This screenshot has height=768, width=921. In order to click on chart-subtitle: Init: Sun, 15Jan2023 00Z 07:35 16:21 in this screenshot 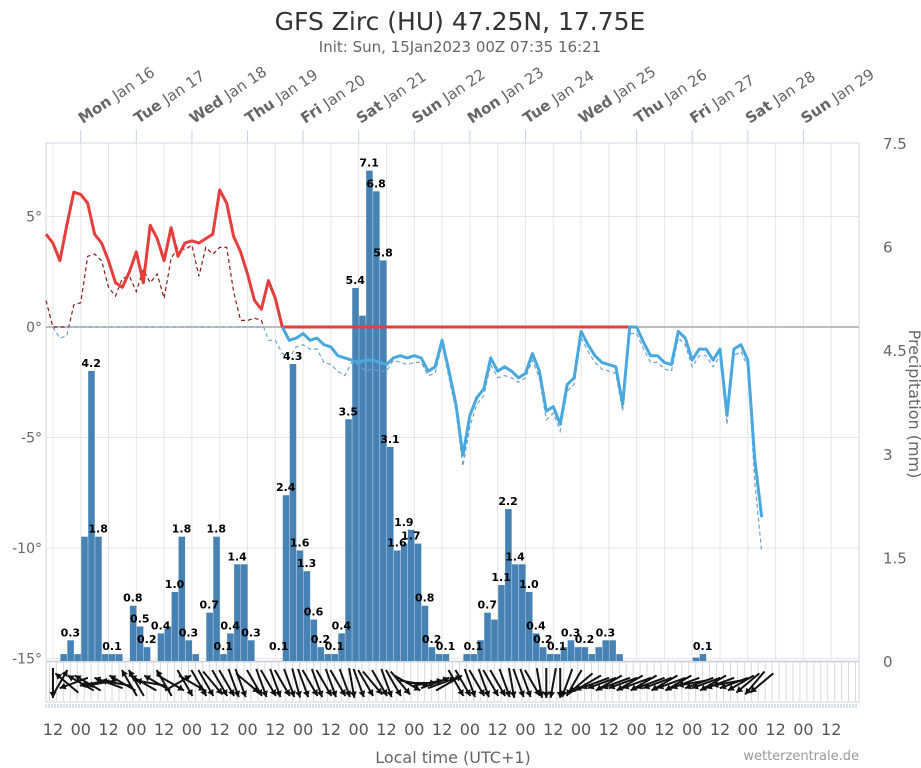, I will do `click(460, 47)`.